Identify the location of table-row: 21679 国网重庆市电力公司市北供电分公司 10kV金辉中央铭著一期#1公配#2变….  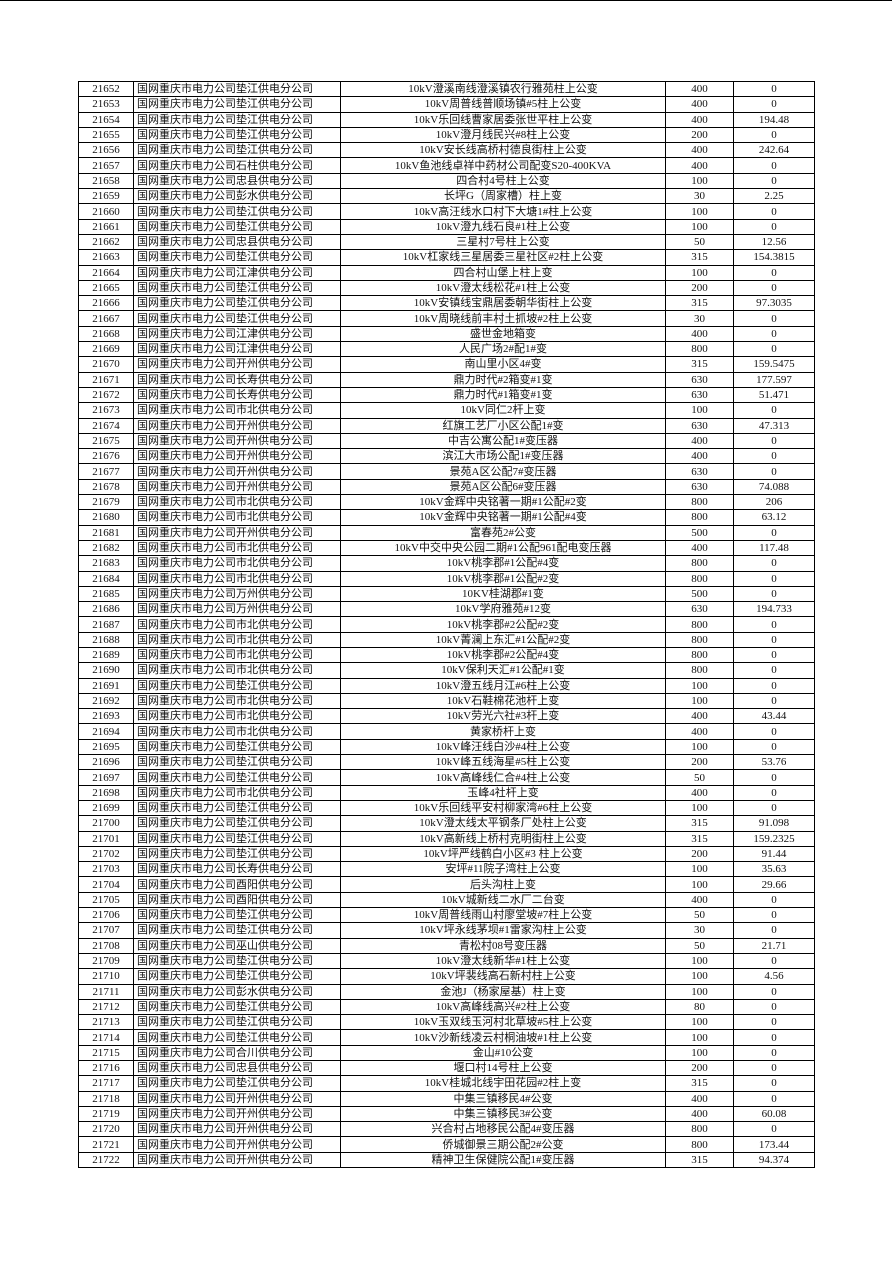
(446, 502).